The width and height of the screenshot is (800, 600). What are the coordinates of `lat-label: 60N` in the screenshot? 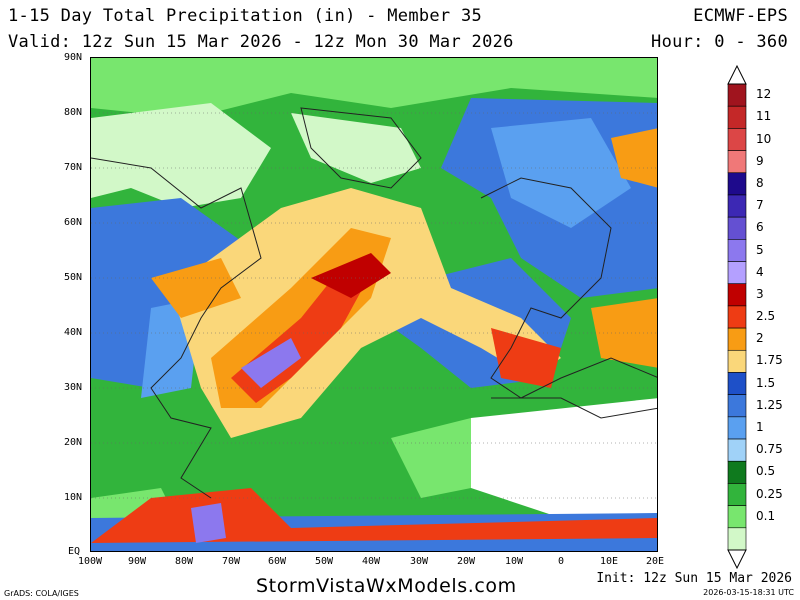 It's located at (73, 222).